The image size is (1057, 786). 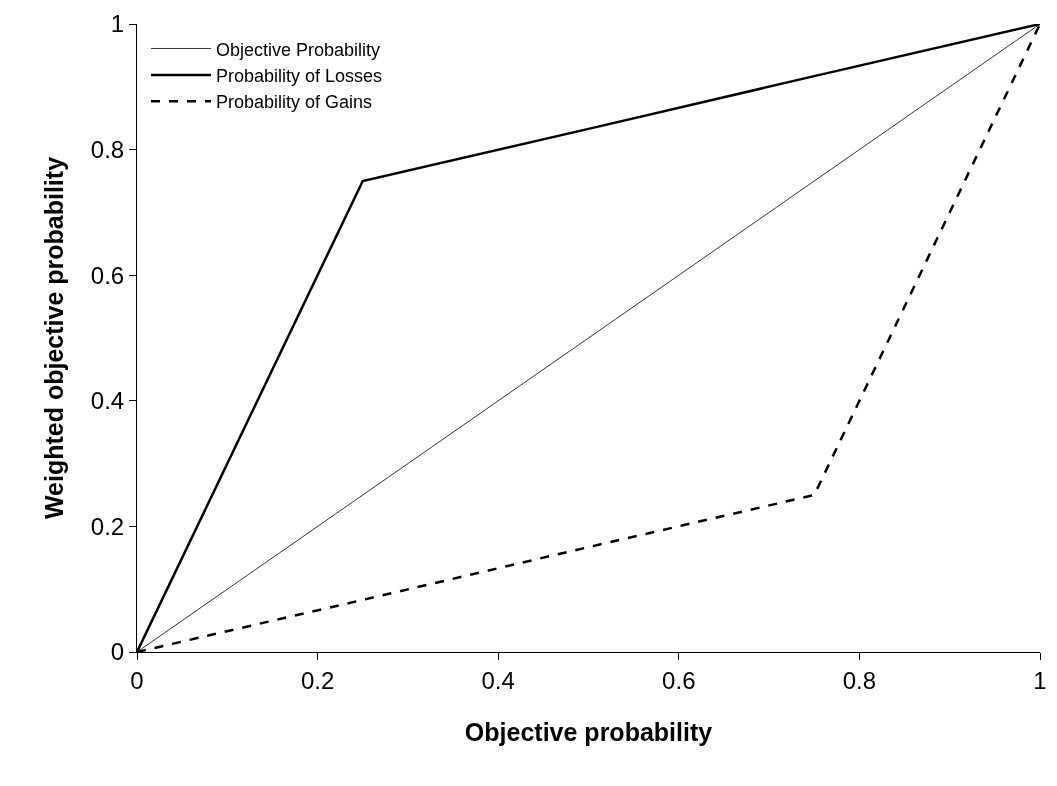 I want to click on y-tick-label: 1, so click(x=117, y=24).